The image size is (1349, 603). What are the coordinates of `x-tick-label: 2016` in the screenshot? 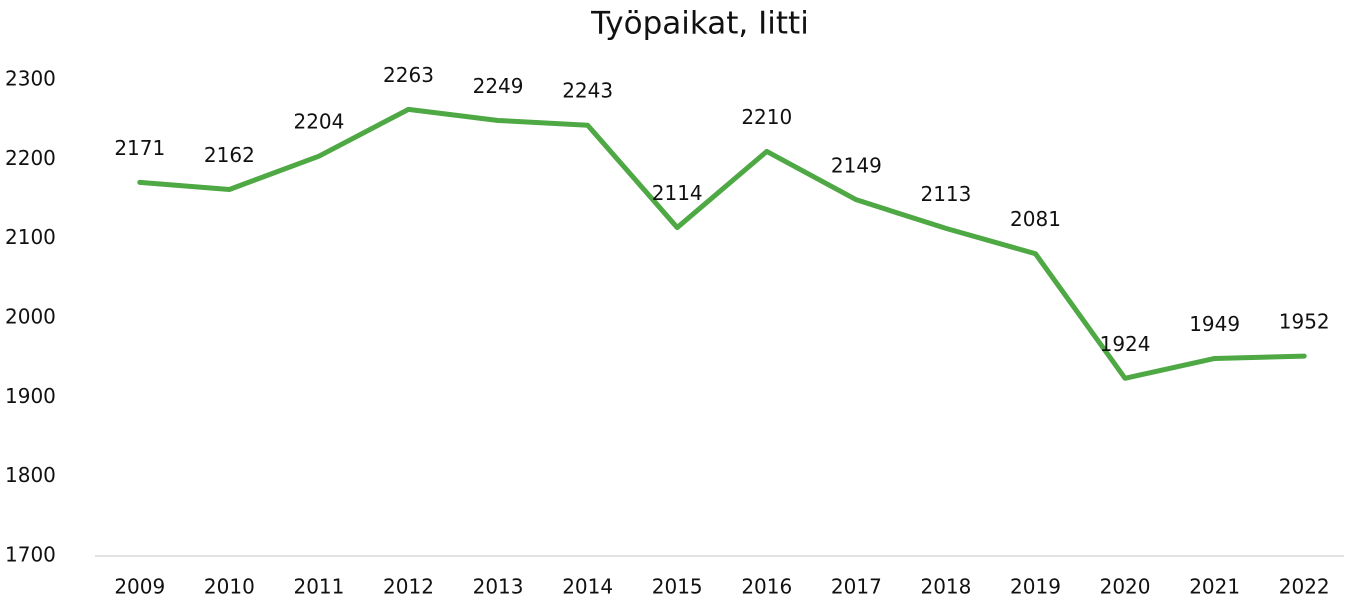 It's located at (766, 587).